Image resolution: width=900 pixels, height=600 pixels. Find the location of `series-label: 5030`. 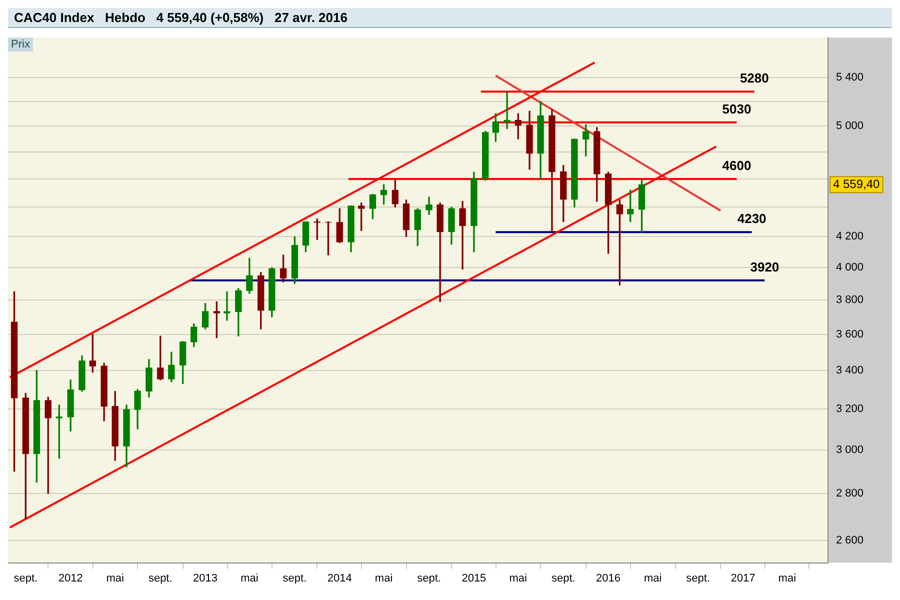

series-label: 5030 is located at coordinates (737, 108).